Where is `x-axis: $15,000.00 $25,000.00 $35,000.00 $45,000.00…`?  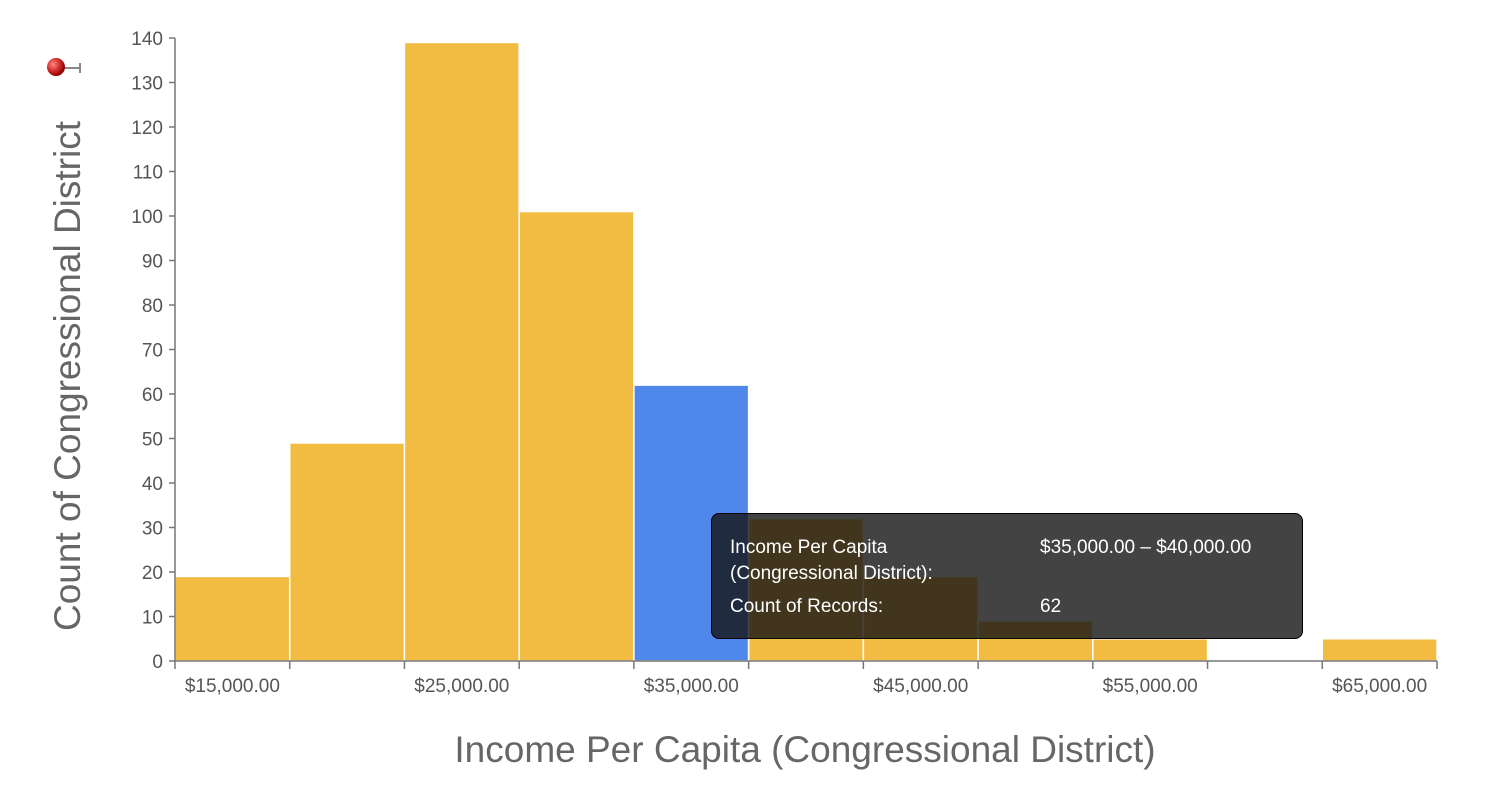 x-axis: $15,000.00 $25,000.00 $35,000.00 $45,000.00… is located at coordinates (806, 678).